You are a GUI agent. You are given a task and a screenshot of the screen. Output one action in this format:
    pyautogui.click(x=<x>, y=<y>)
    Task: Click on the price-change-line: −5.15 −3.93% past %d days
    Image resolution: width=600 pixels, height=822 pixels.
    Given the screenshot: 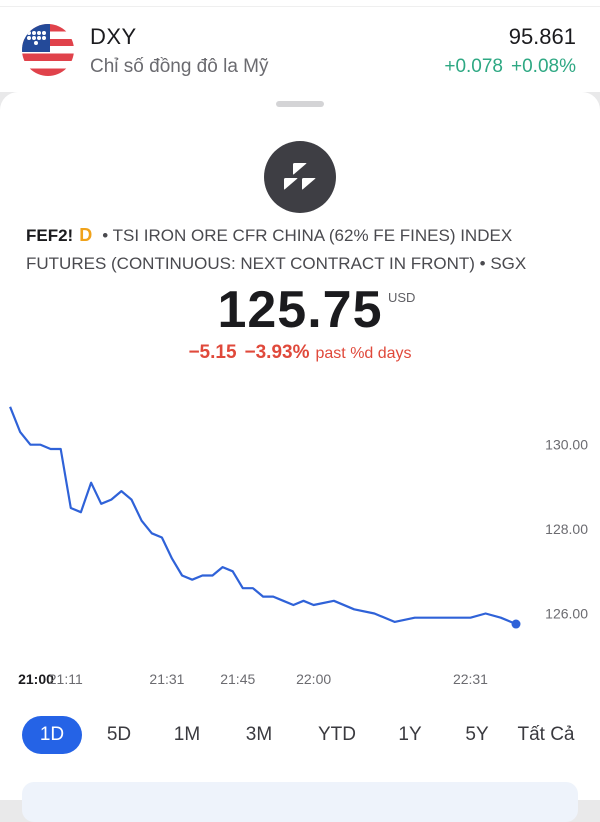 What is the action you would take?
    pyautogui.click(x=300, y=353)
    